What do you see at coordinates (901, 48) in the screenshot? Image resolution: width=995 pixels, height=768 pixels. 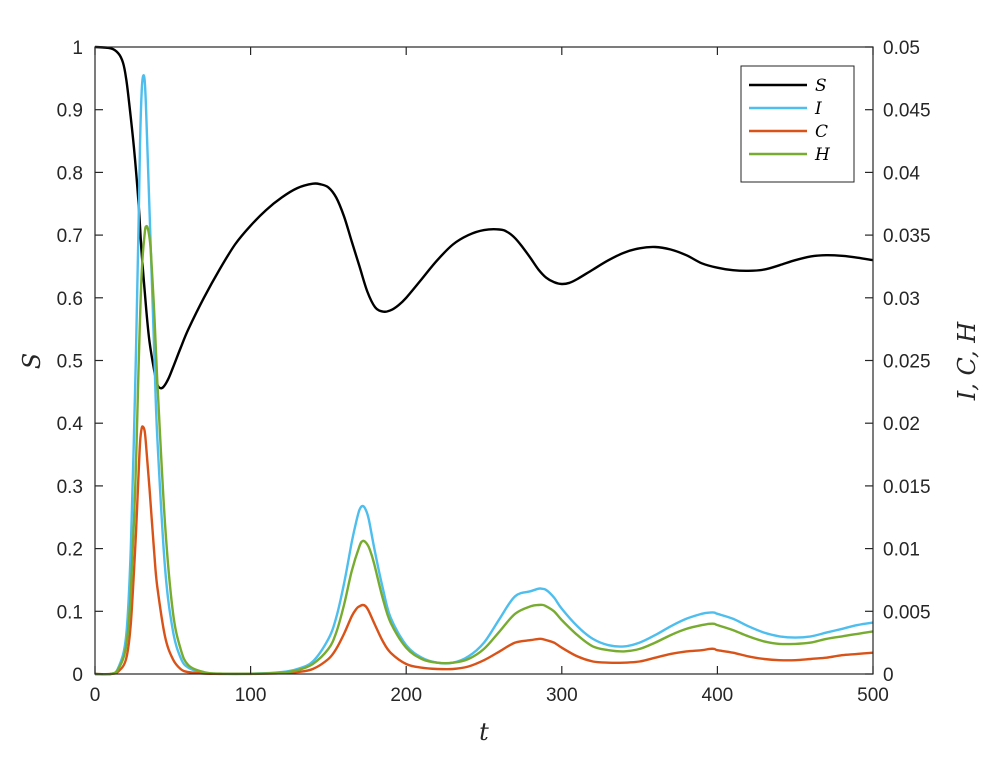 I see `y-right-tick-label: 0.05` at bounding box center [901, 48].